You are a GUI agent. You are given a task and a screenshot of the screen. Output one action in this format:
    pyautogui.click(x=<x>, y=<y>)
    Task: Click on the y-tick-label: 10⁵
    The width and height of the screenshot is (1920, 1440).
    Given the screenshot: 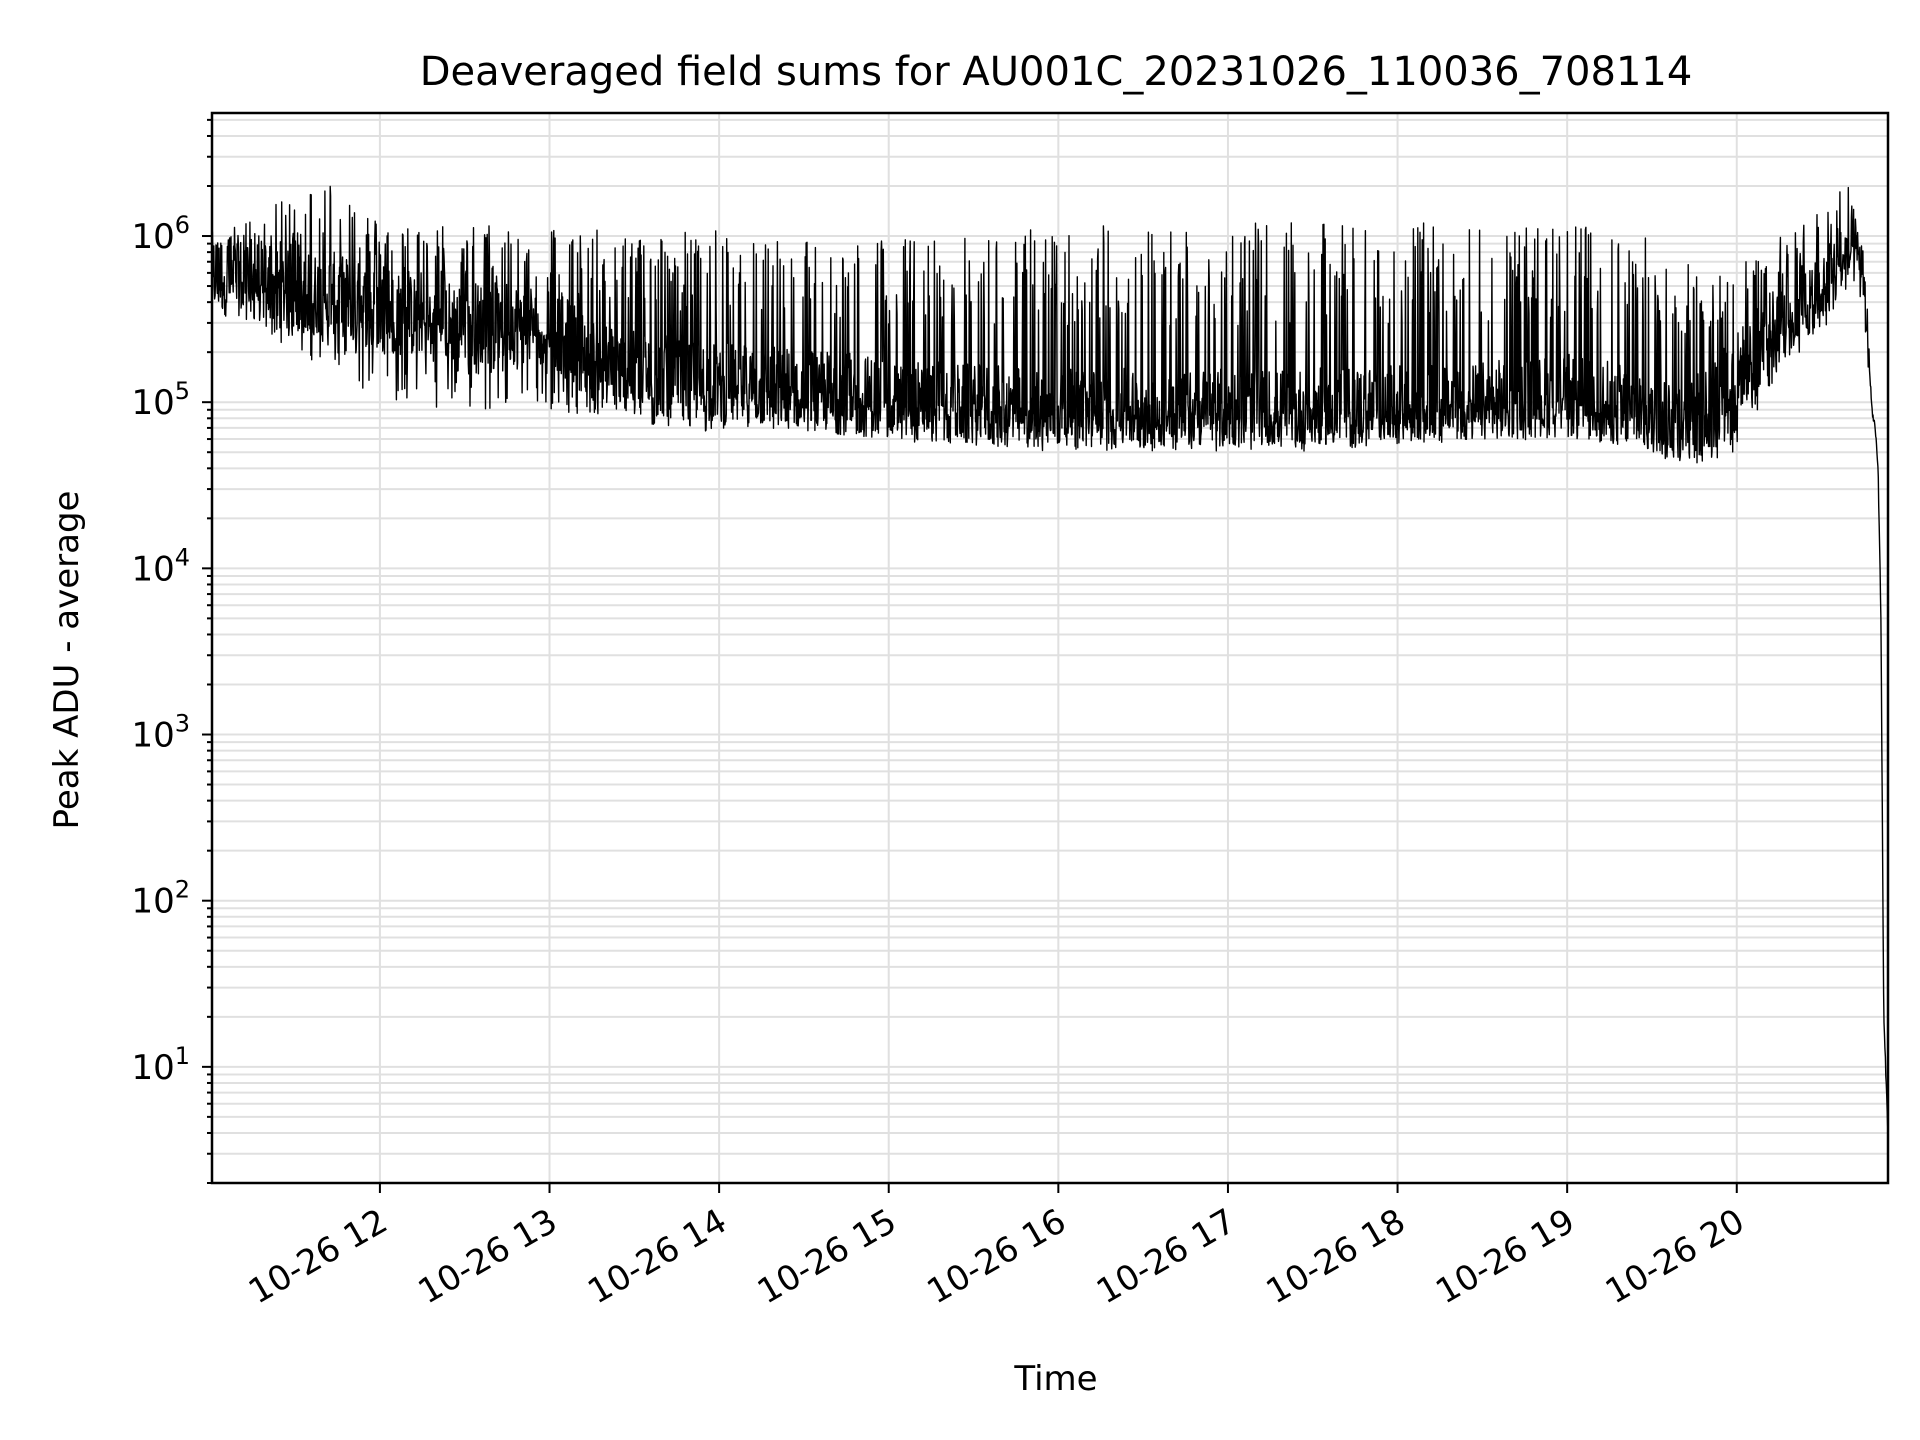 What is the action you would take?
    pyautogui.click(x=160, y=400)
    